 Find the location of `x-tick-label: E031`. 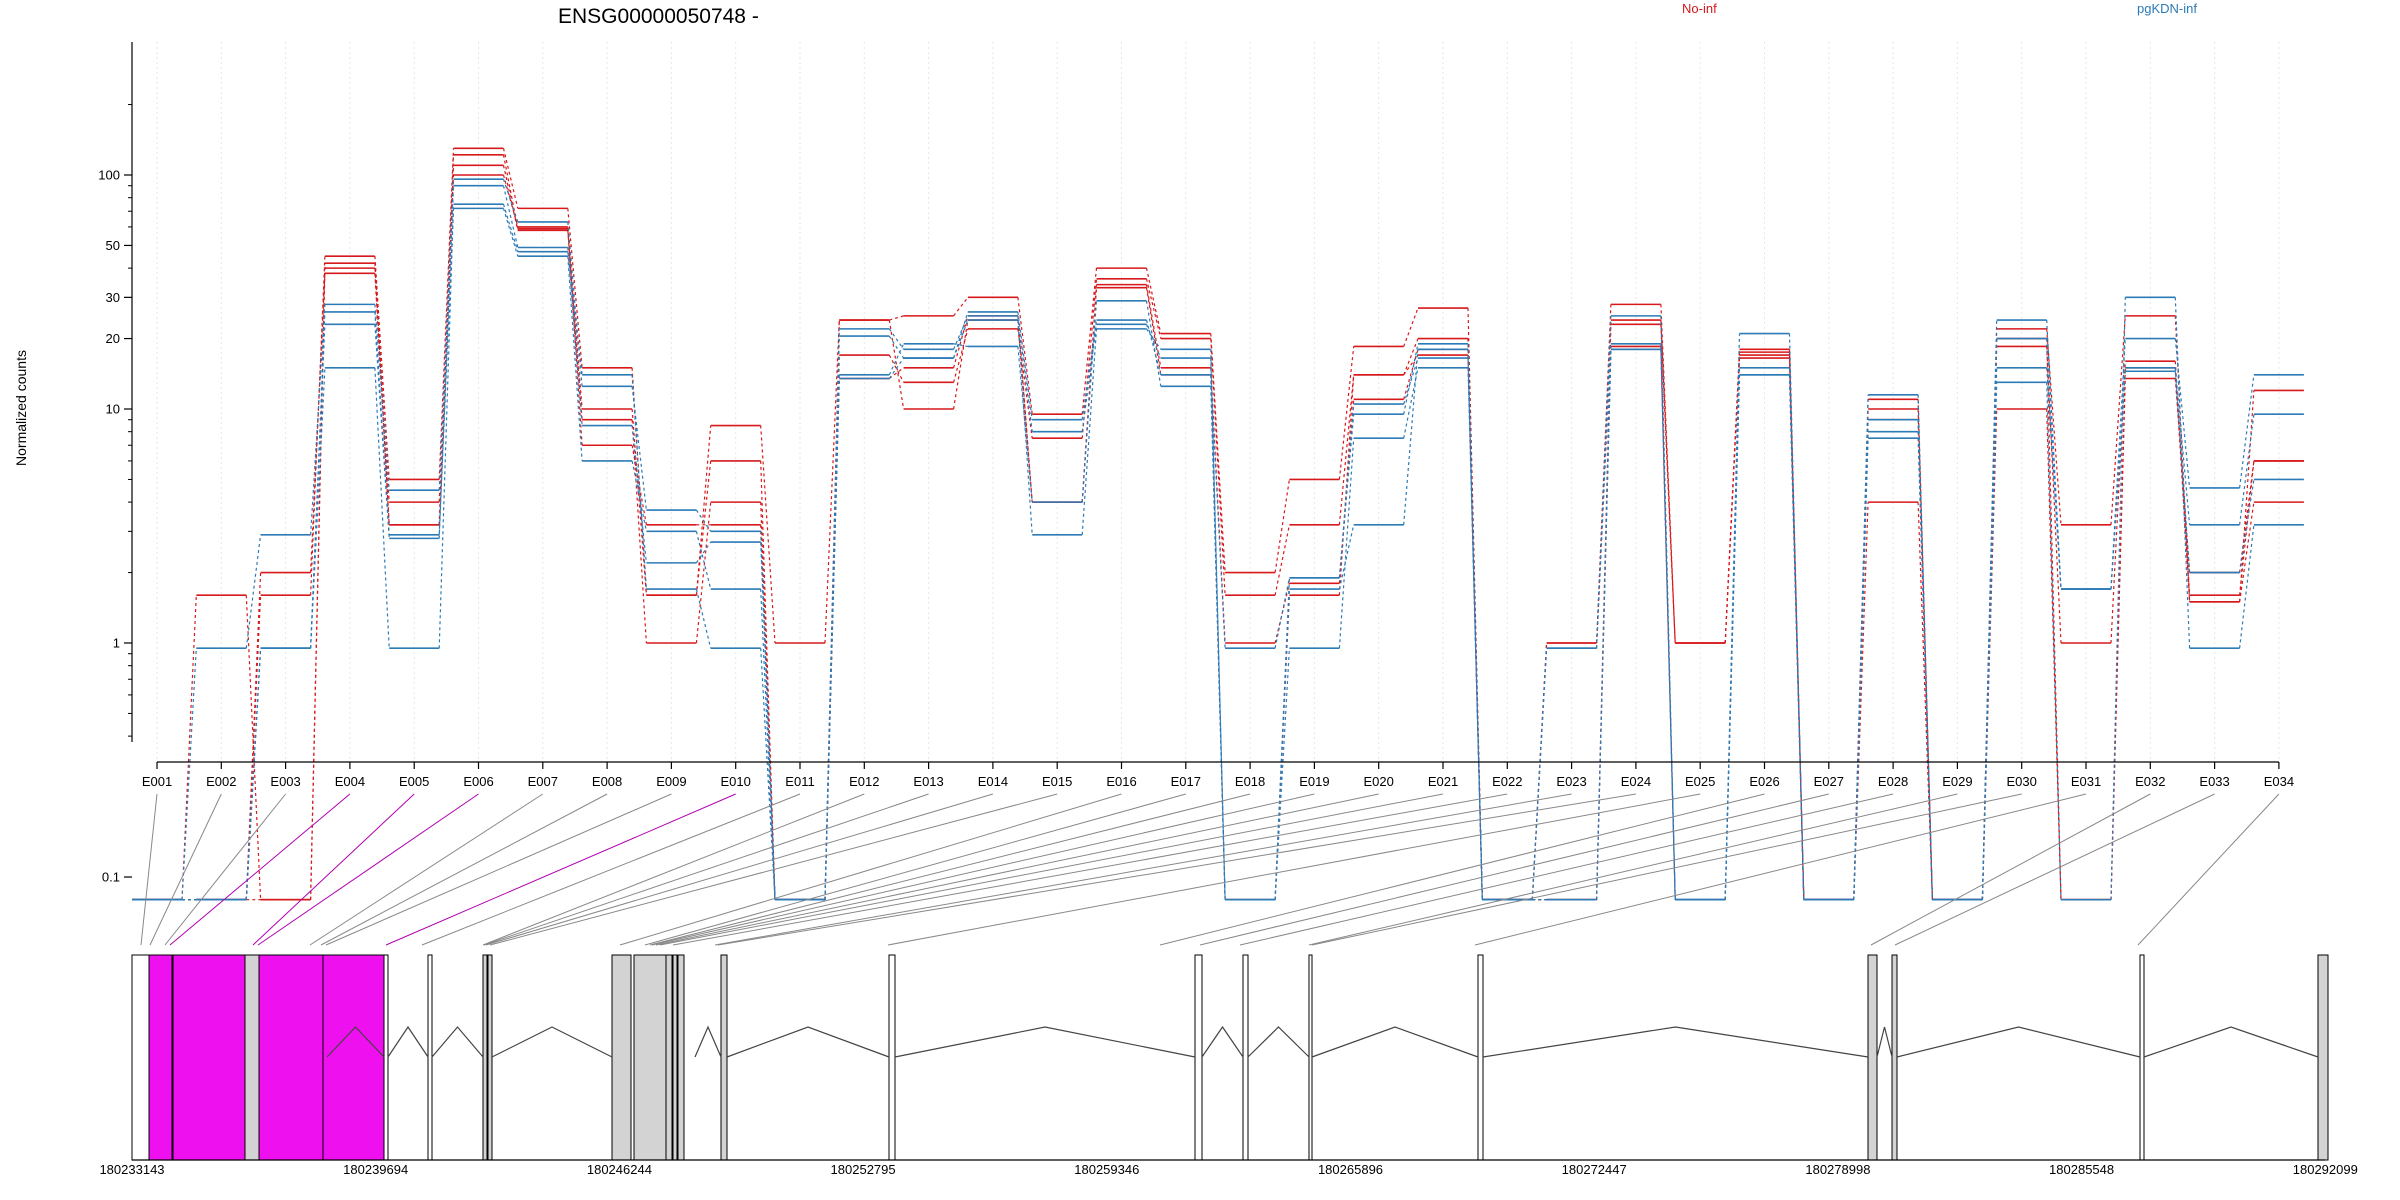

x-tick-label: E031 is located at coordinates (2086, 781).